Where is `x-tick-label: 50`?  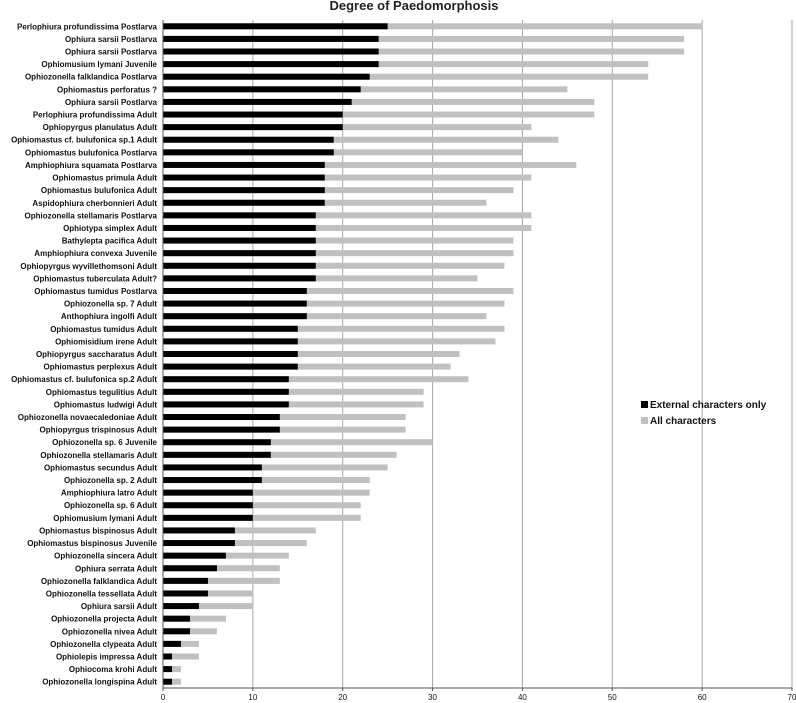
x-tick-label: 50 is located at coordinates (612, 697).